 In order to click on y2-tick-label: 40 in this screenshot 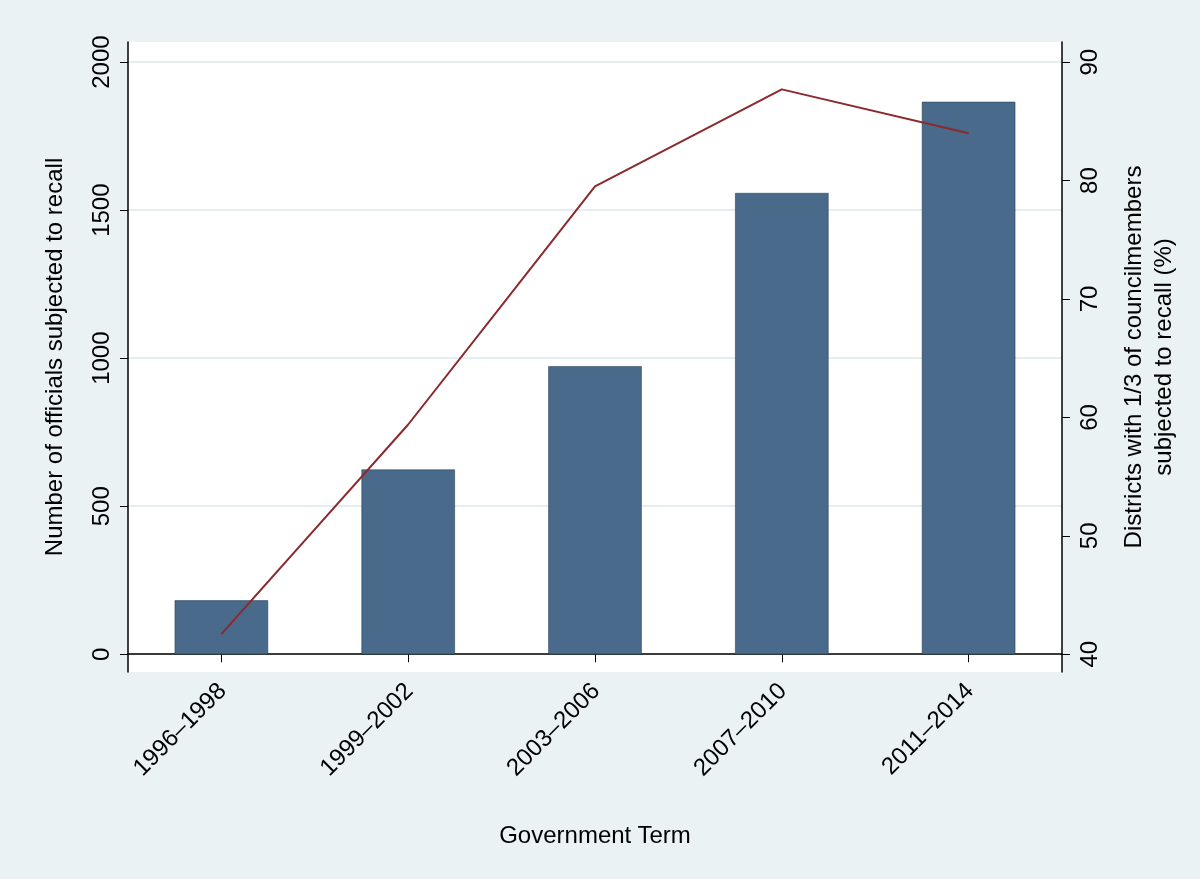, I will do `click(1088, 654)`.